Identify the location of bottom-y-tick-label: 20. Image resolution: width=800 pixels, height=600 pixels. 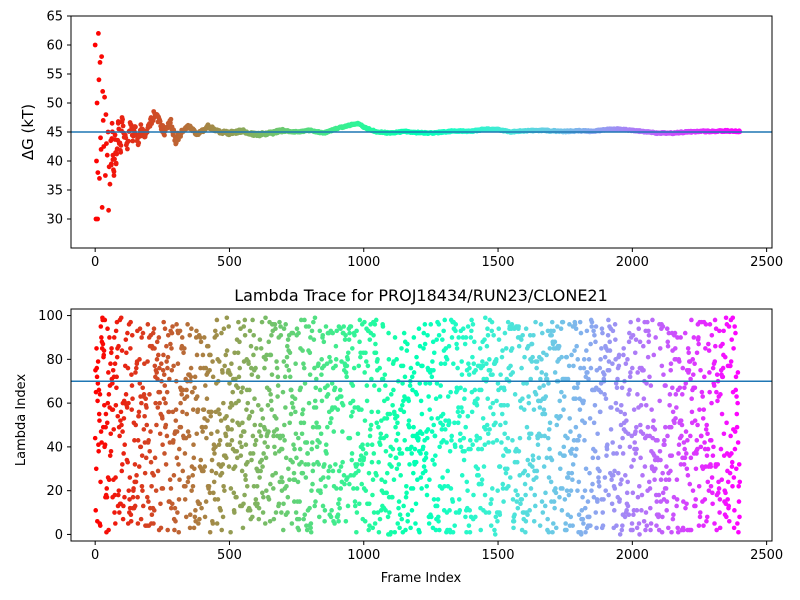
(54, 491).